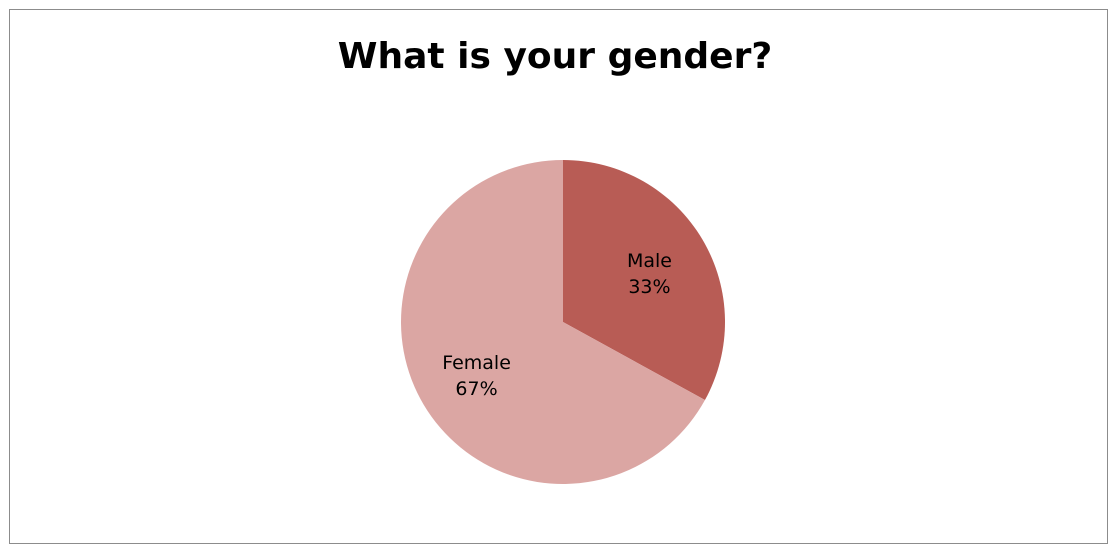 The width and height of the screenshot is (1110, 544). What do you see at coordinates (557, 325) in the screenshot?
I see `pie-labels: Male 33% Female 67%` at bounding box center [557, 325].